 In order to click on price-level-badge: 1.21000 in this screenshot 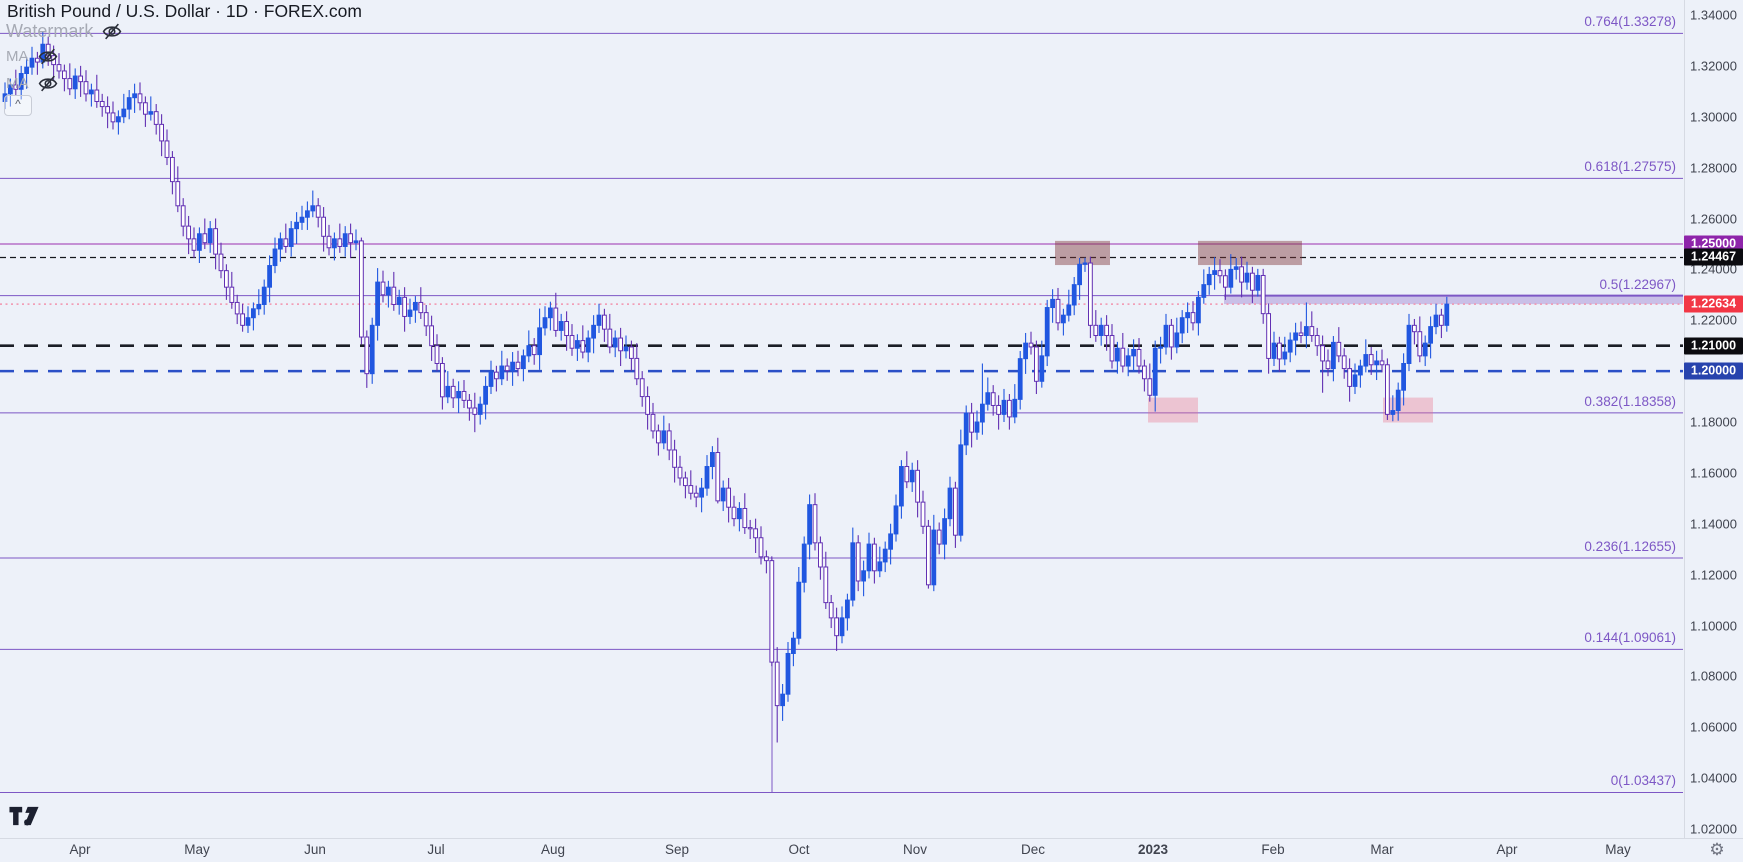, I will do `click(1713, 346)`.